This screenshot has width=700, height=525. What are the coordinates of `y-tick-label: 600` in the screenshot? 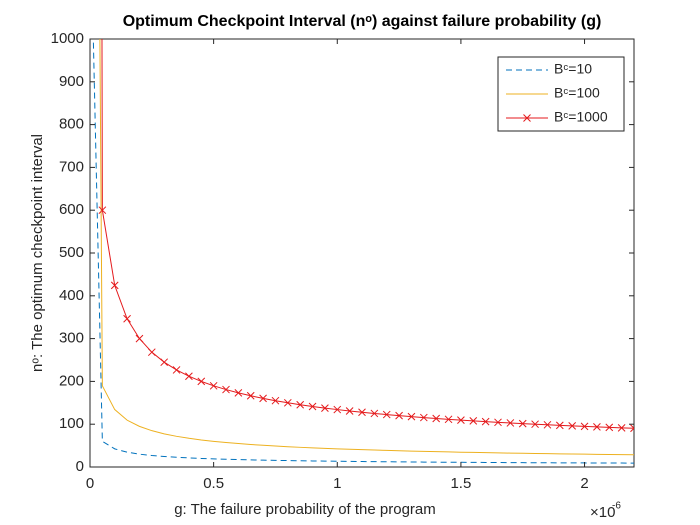 It's located at (71, 209).